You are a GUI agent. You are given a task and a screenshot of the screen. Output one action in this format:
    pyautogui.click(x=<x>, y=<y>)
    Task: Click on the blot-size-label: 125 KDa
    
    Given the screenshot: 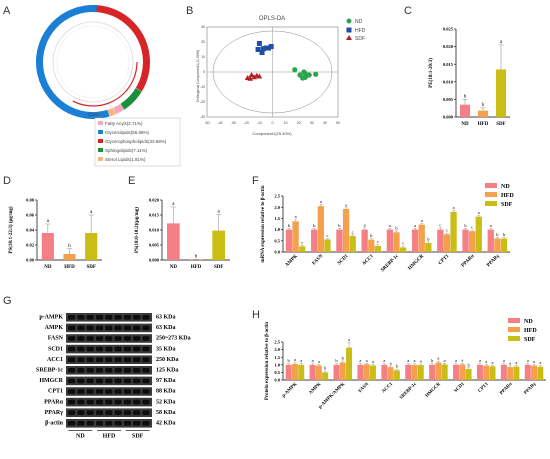 What is the action you would take?
    pyautogui.click(x=167, y=371)
    